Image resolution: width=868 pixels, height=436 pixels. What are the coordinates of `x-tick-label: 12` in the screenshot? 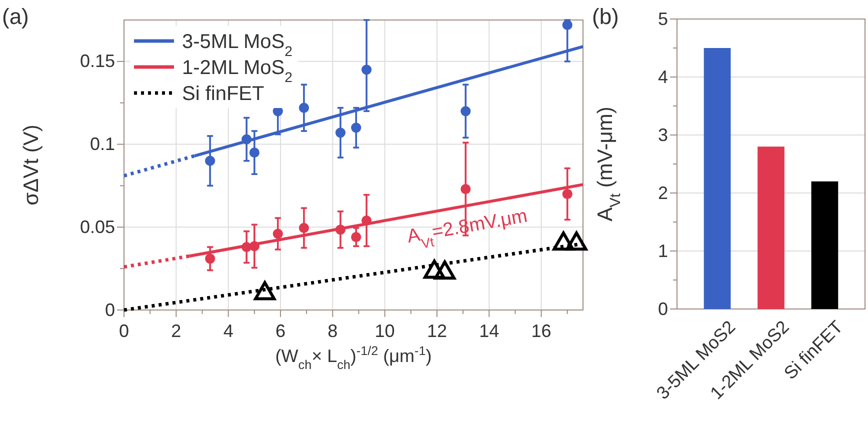 It's located at (436, 331).